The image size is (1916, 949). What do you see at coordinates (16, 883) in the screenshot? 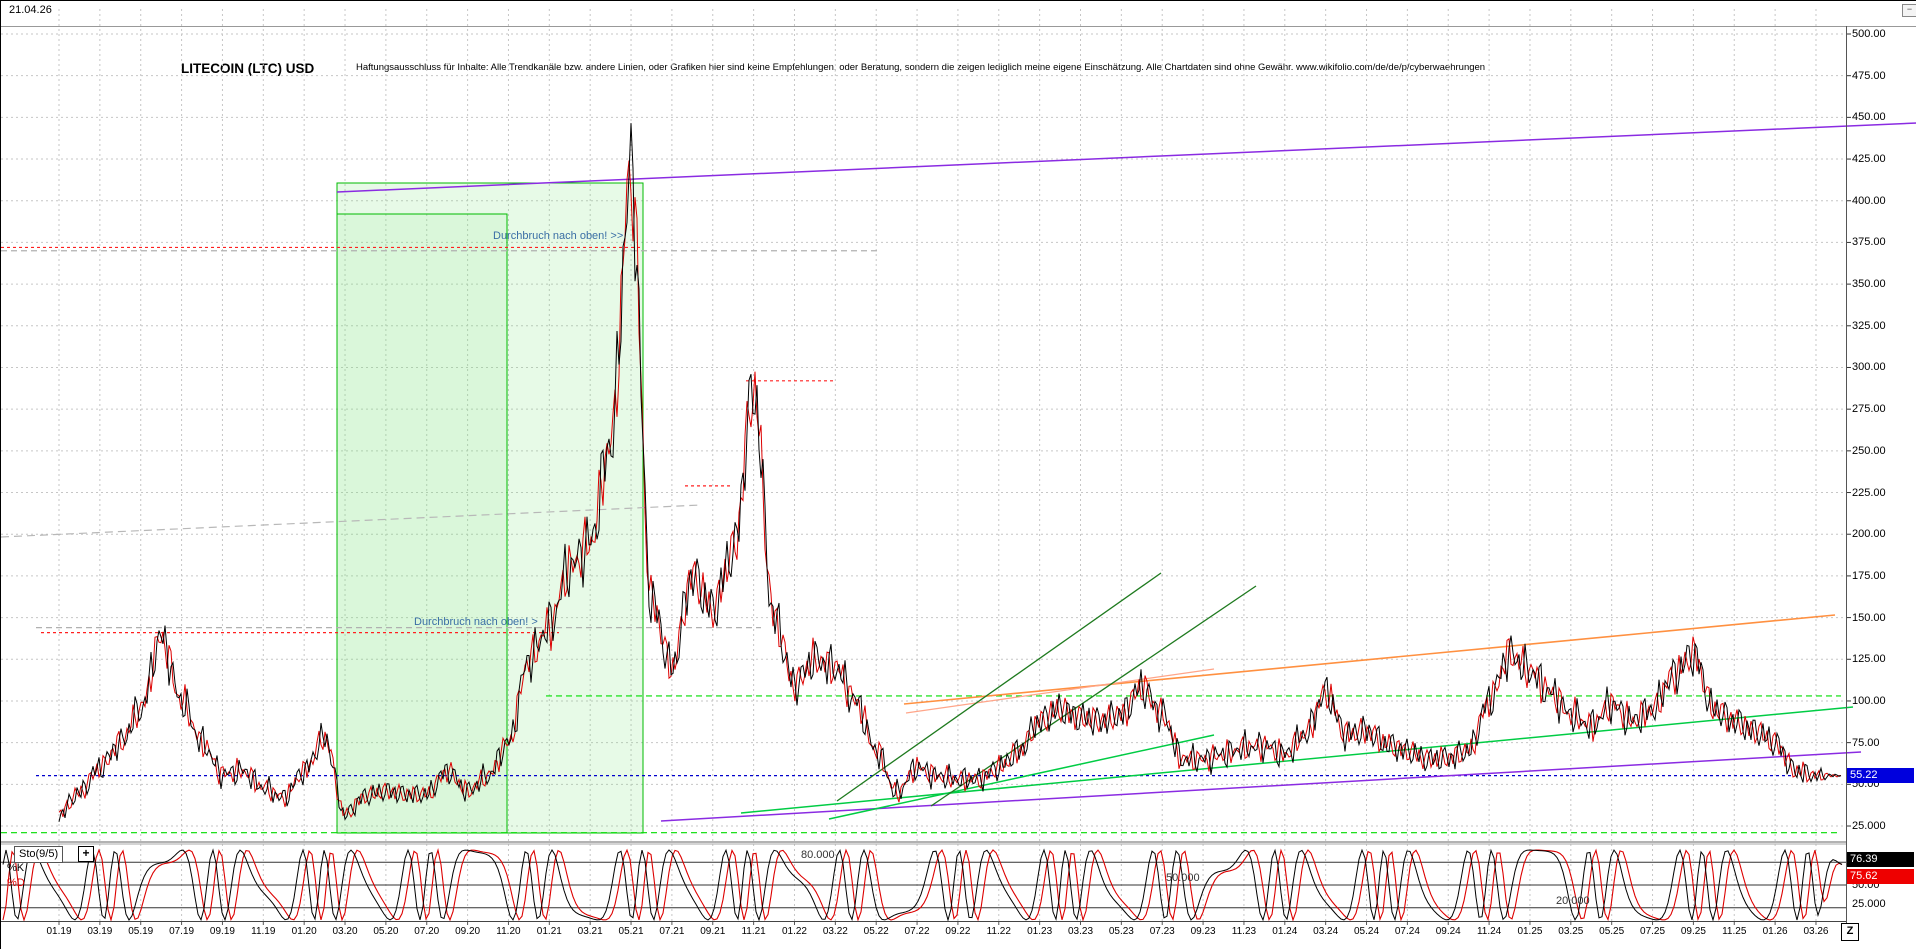
I see `d-line-label: %D` at bounding box center [16, 883].